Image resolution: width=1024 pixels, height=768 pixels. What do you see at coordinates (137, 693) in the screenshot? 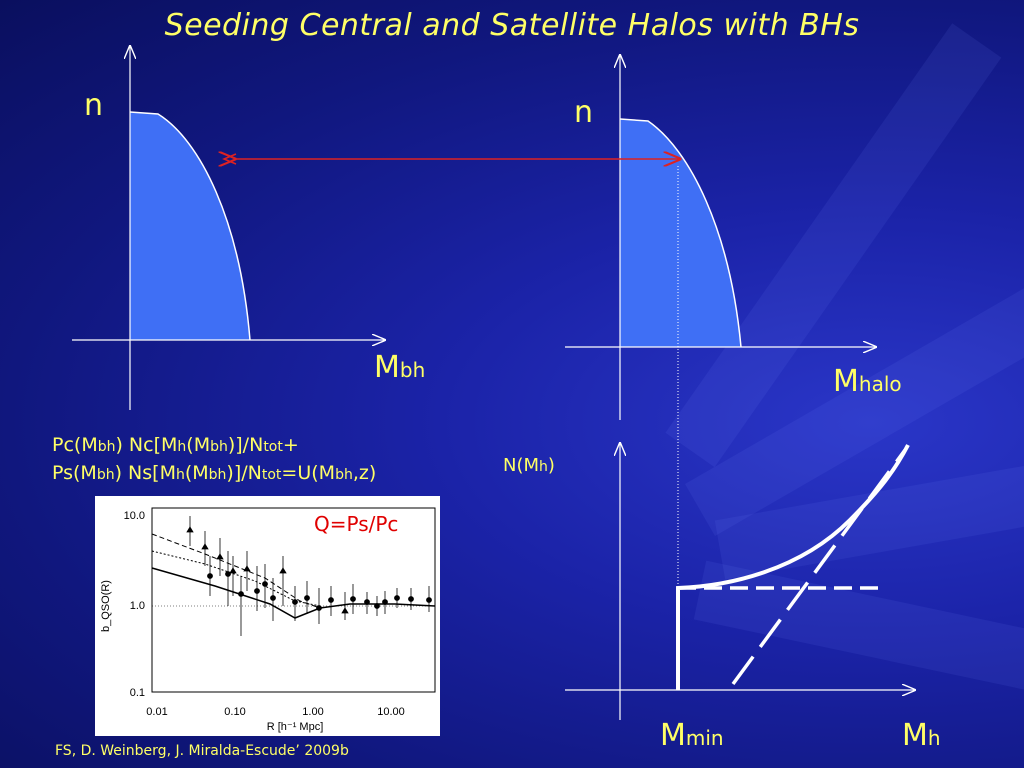
I see `y-tick-label: 0.1` at bounding box center [137, 693].